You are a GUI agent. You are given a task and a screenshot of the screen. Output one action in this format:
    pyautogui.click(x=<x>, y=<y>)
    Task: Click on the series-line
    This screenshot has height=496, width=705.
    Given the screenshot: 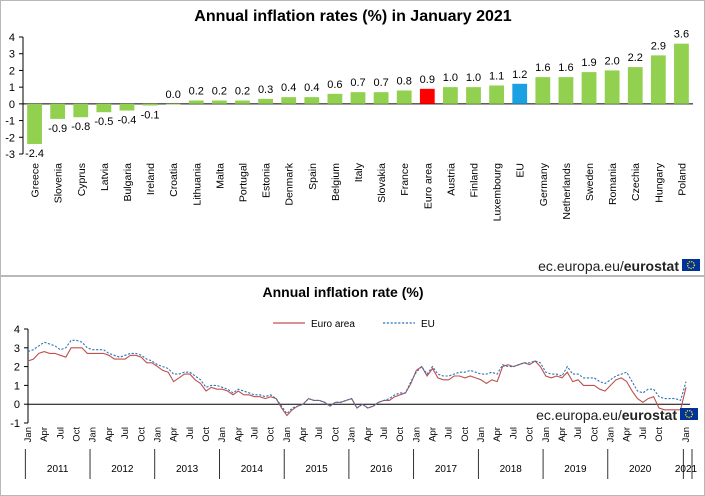 What is the action you would take?
    pyautogui.click(x=357, y=377)
    